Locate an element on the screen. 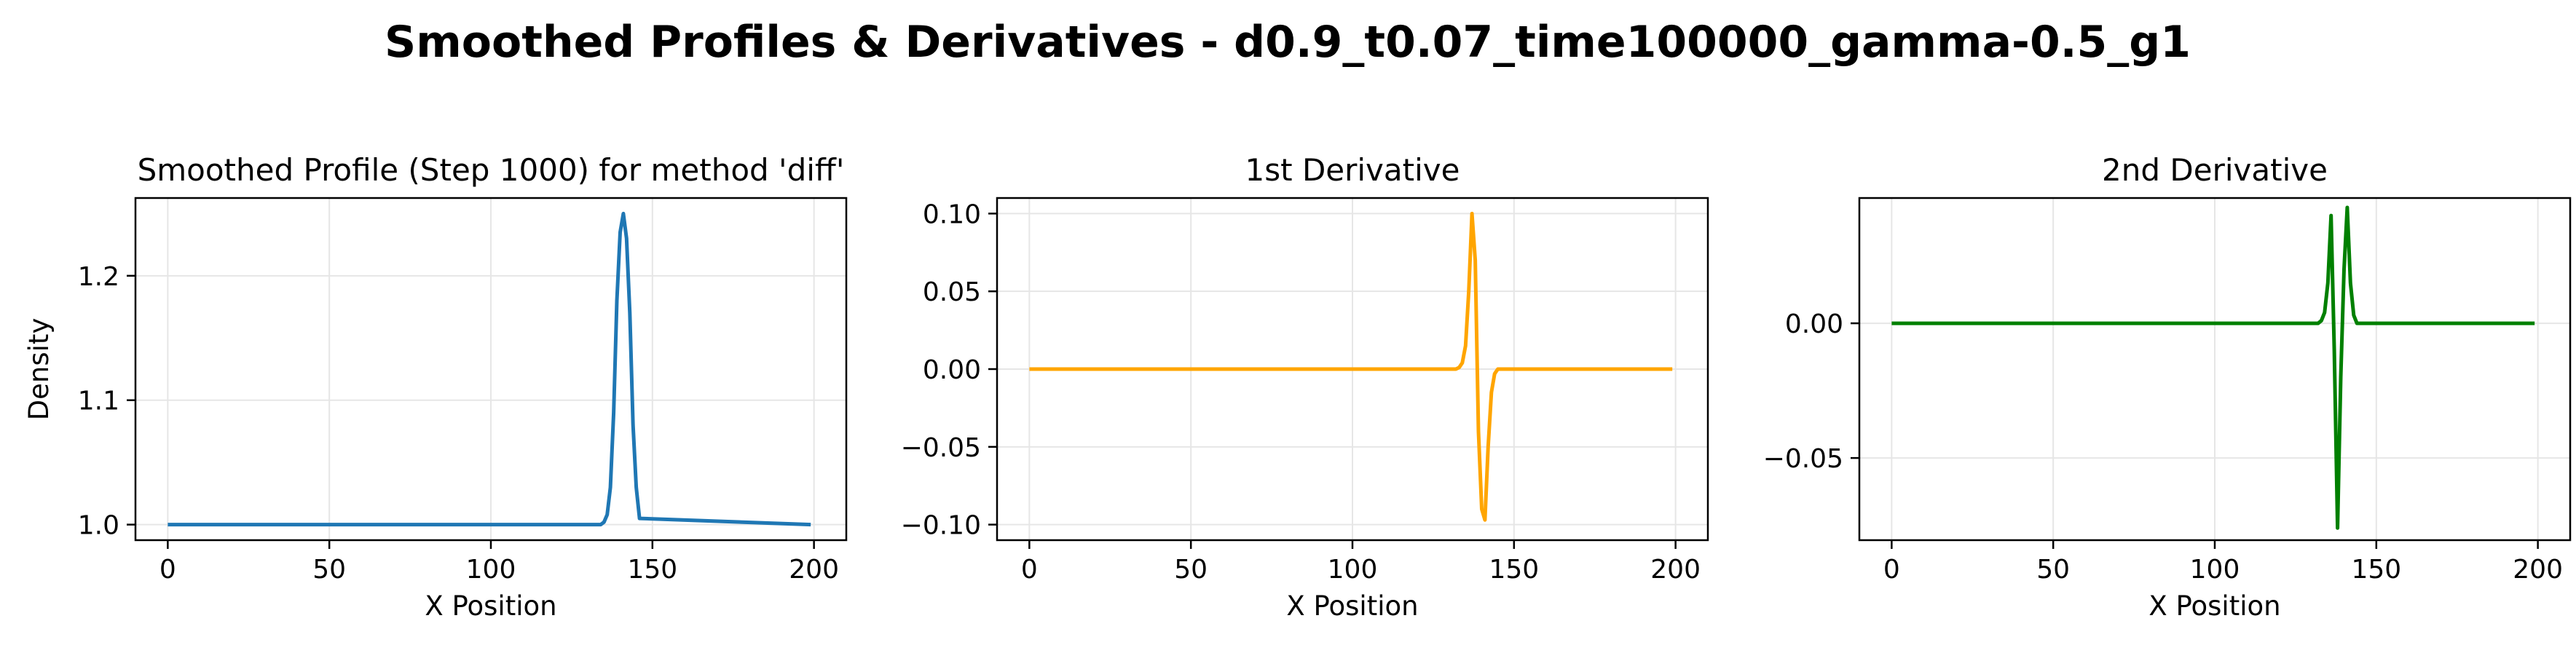 This screenshot has width=2576, height=653. y-tick-label-1: 0.00 is located at coordinates (1814, 324).